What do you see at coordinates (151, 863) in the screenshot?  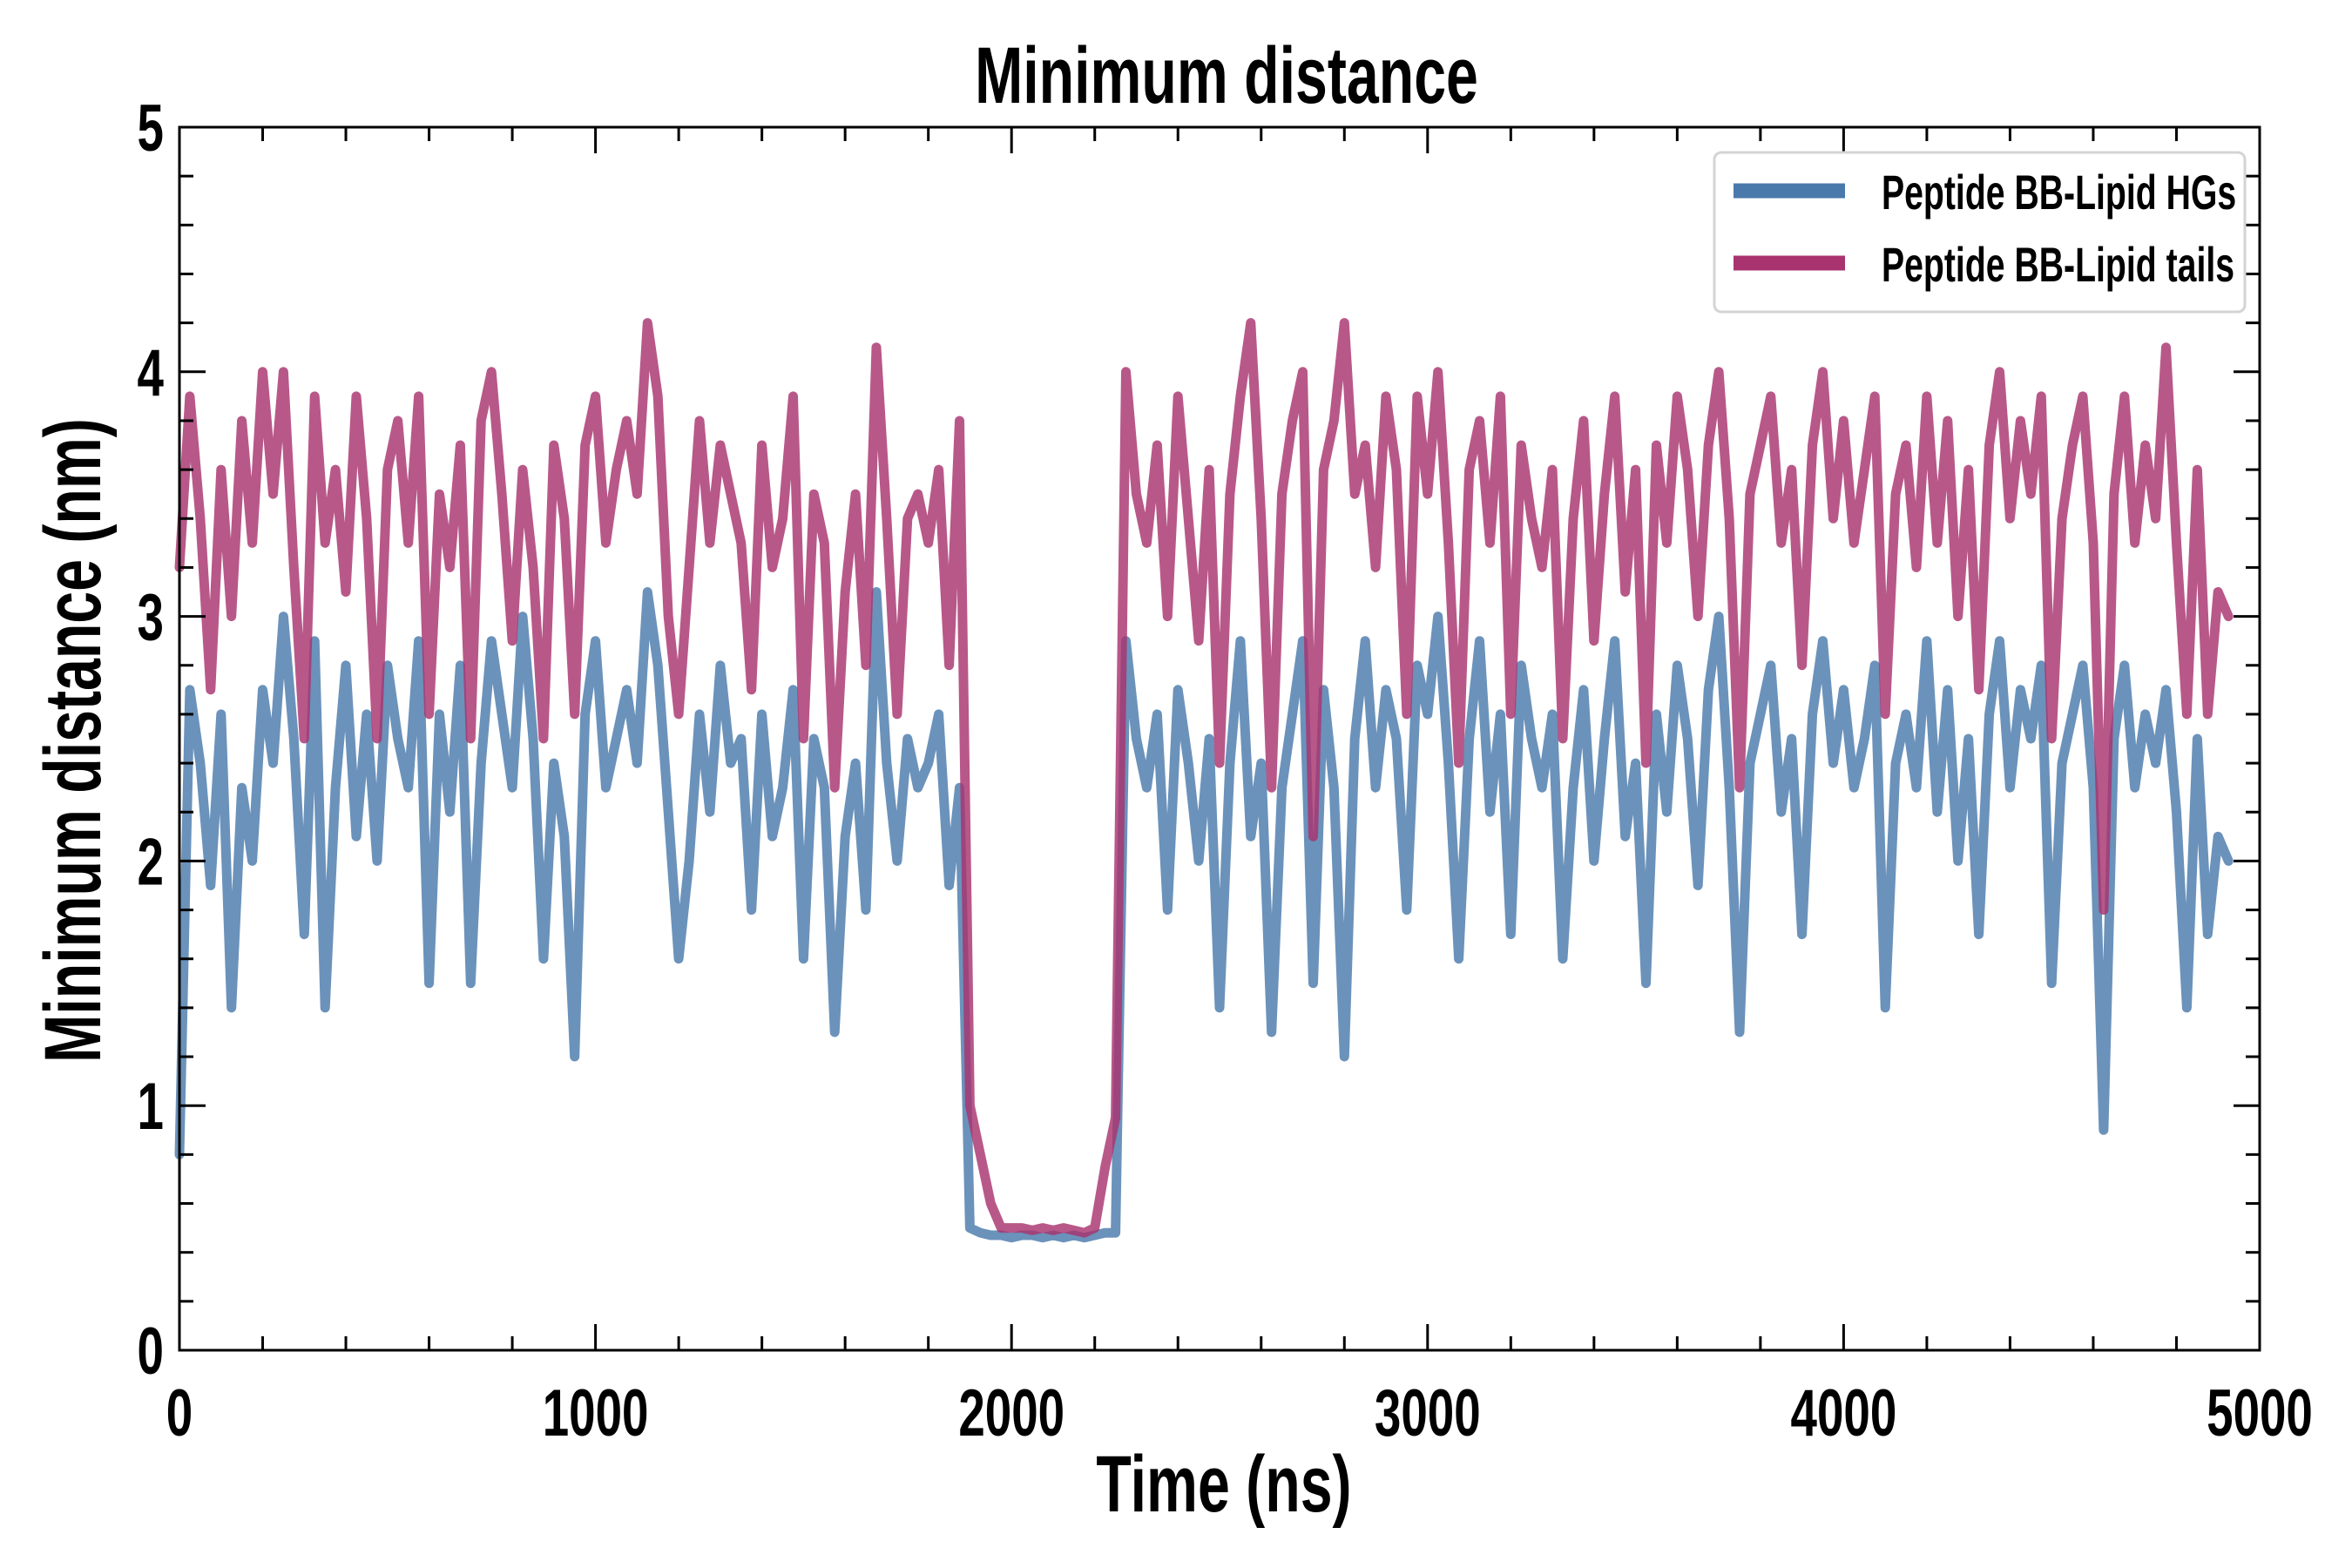 I see `y-tick-label: 2` at bounding box center [151, 863].